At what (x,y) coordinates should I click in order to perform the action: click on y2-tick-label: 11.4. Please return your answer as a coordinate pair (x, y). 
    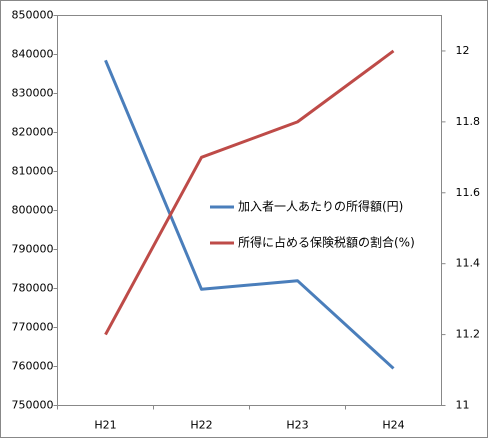
    Looking at the image, I should click on (468, 263).